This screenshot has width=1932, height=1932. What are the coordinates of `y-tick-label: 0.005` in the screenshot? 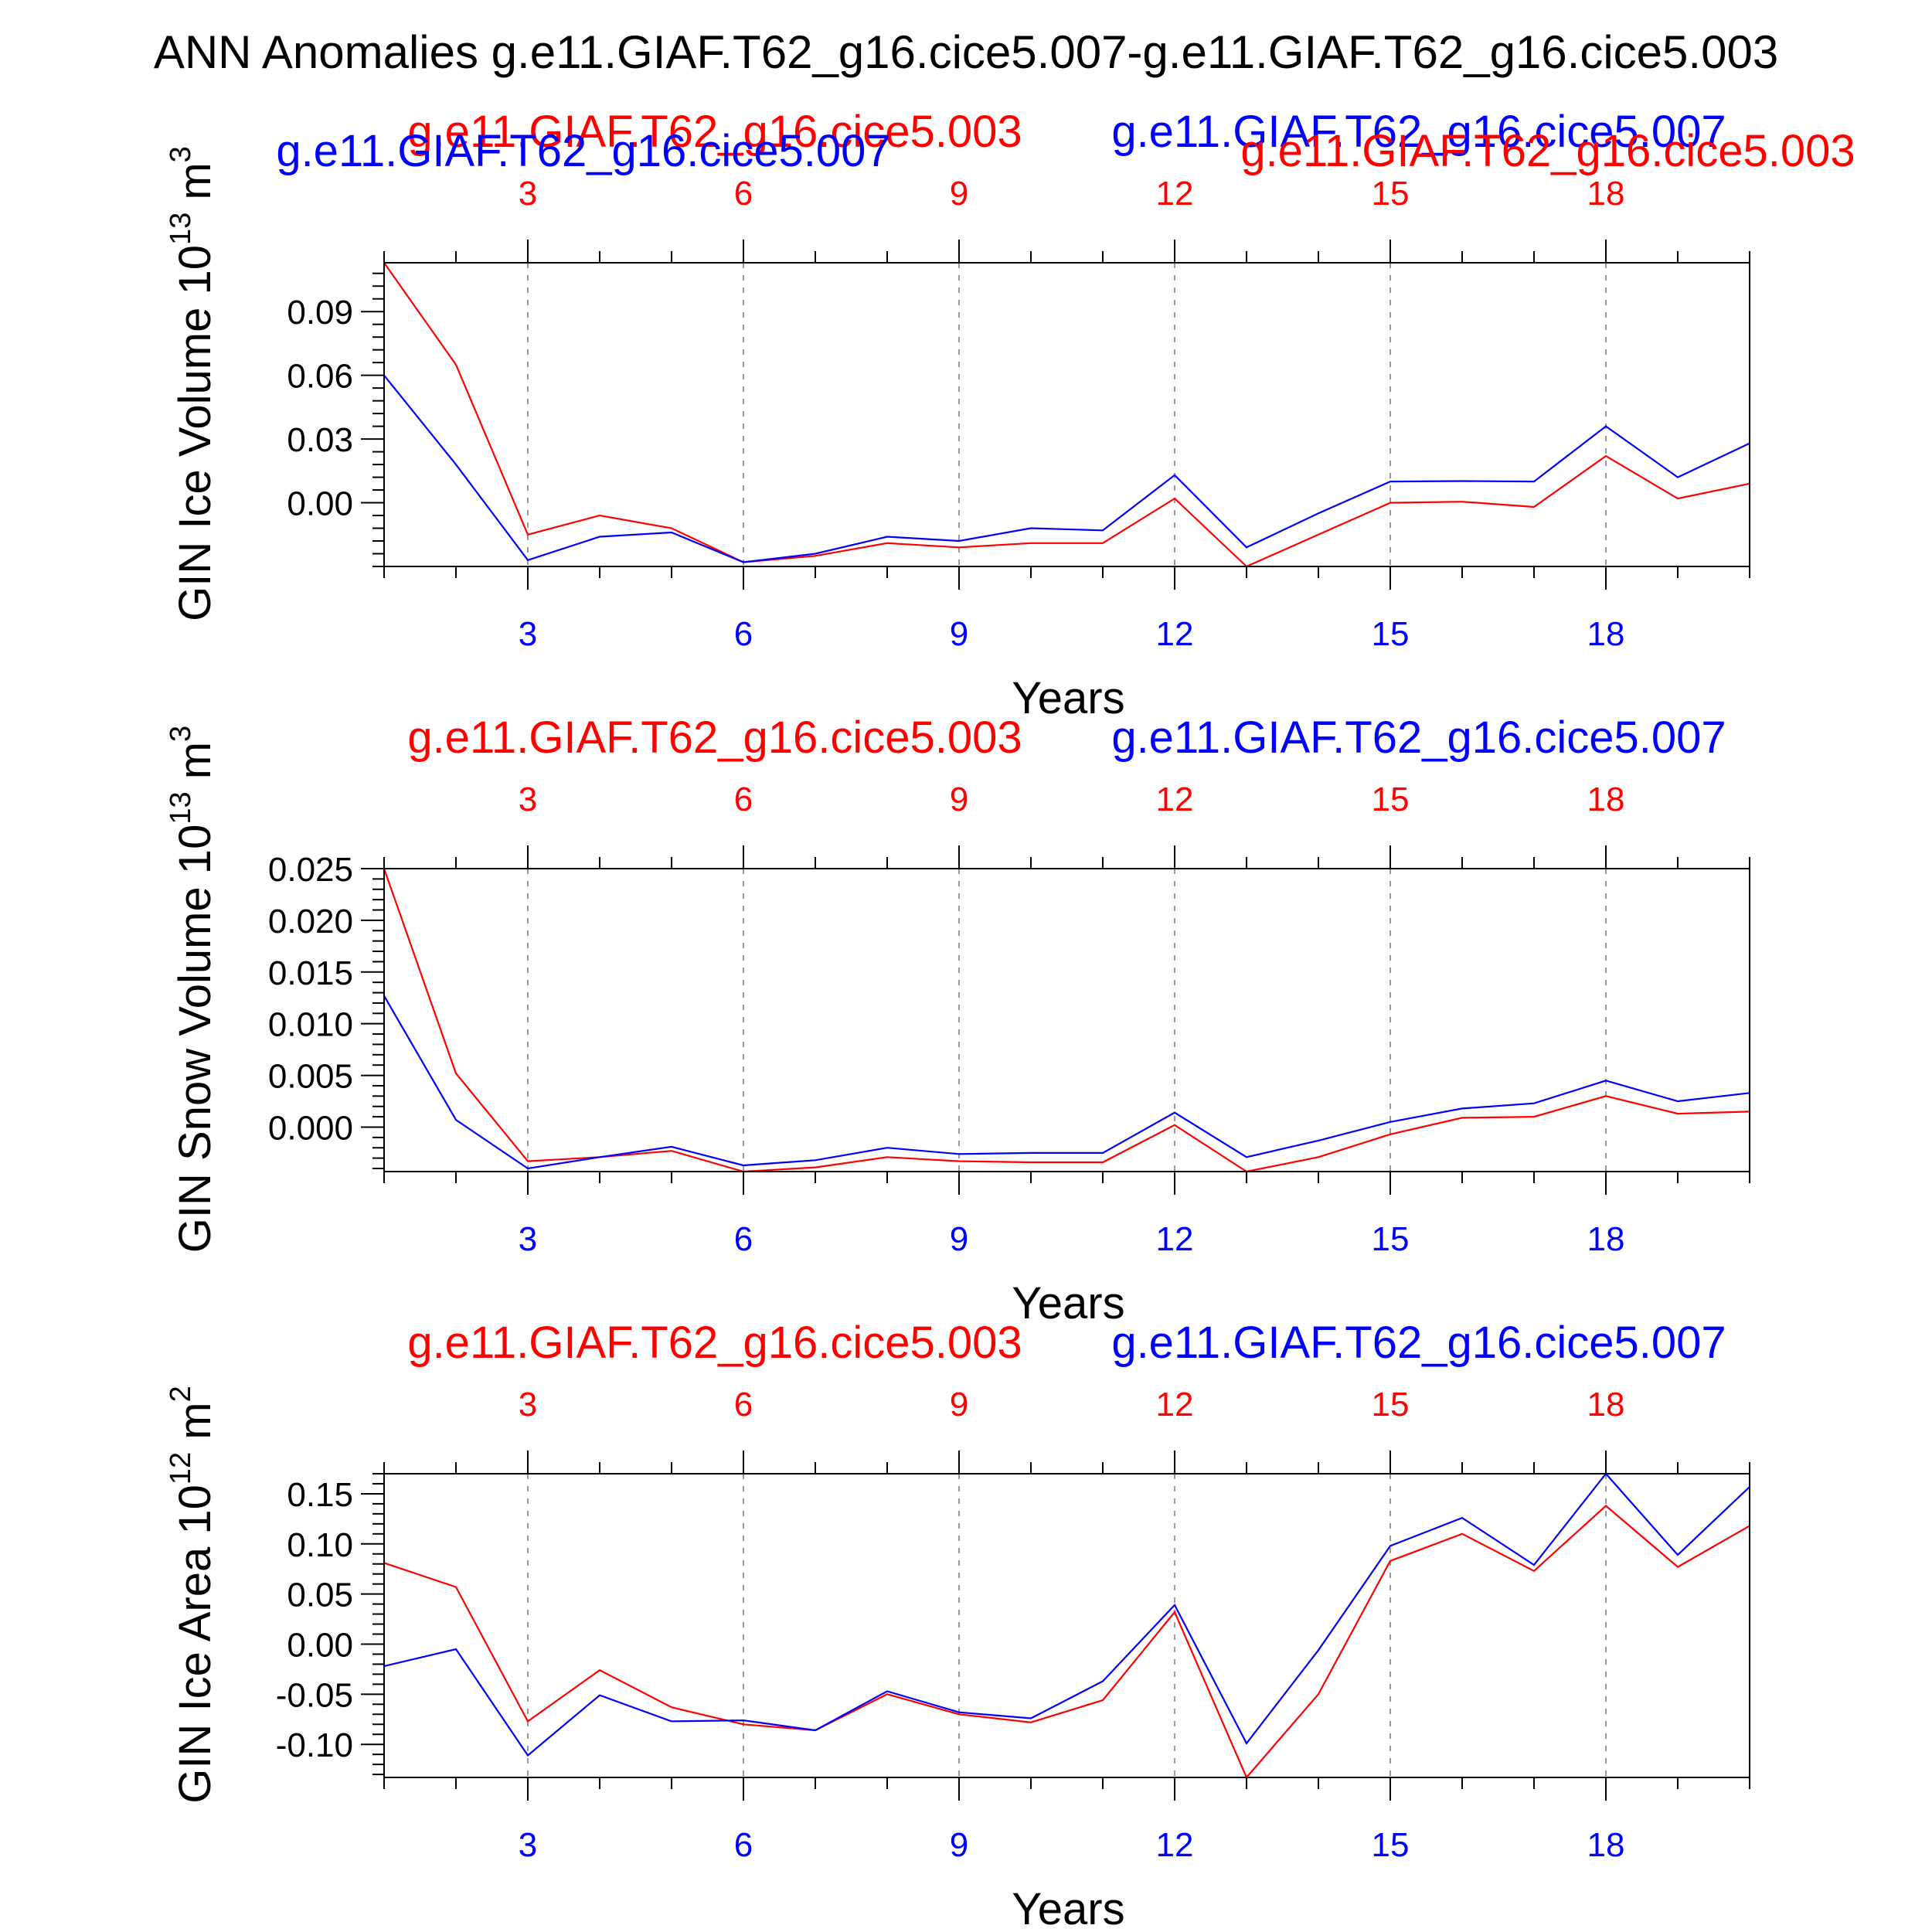 It's located at (310, 1077).